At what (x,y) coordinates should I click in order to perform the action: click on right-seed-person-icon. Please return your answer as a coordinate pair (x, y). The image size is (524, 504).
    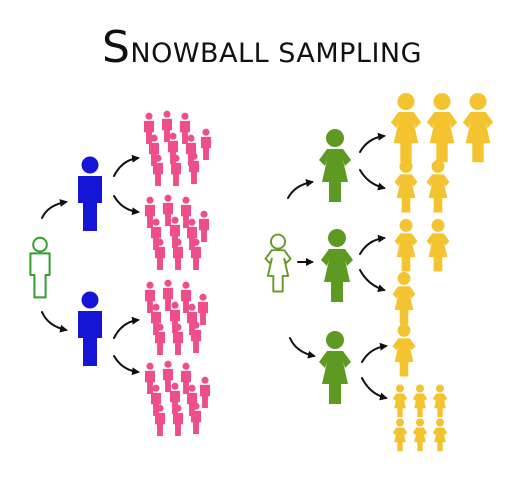
    Looking at the image, I should click on (278, 263).